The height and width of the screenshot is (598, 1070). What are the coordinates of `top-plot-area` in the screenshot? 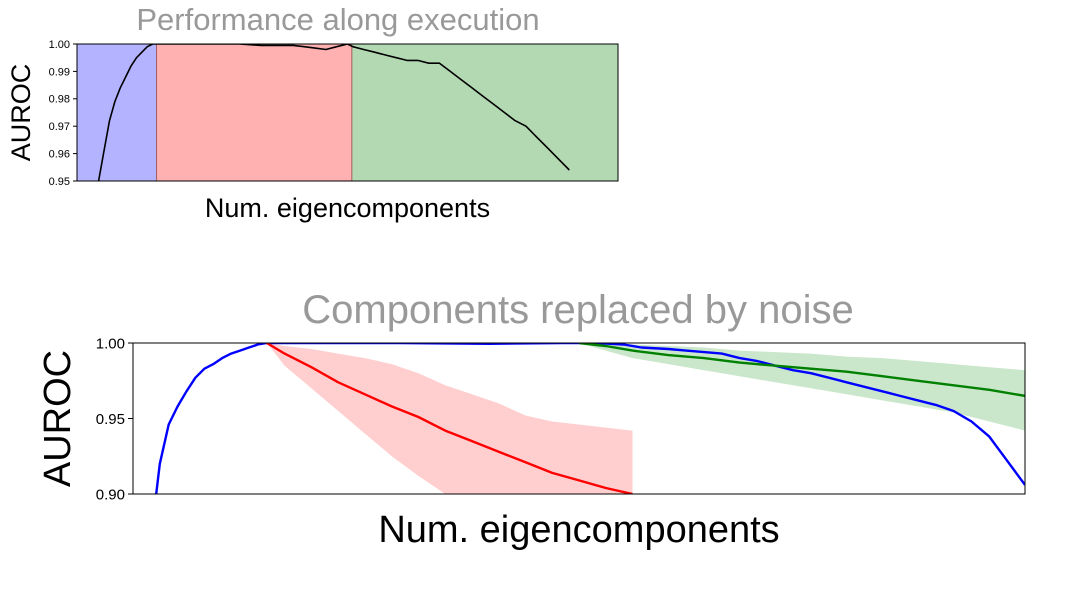 It's located at (347, 112).